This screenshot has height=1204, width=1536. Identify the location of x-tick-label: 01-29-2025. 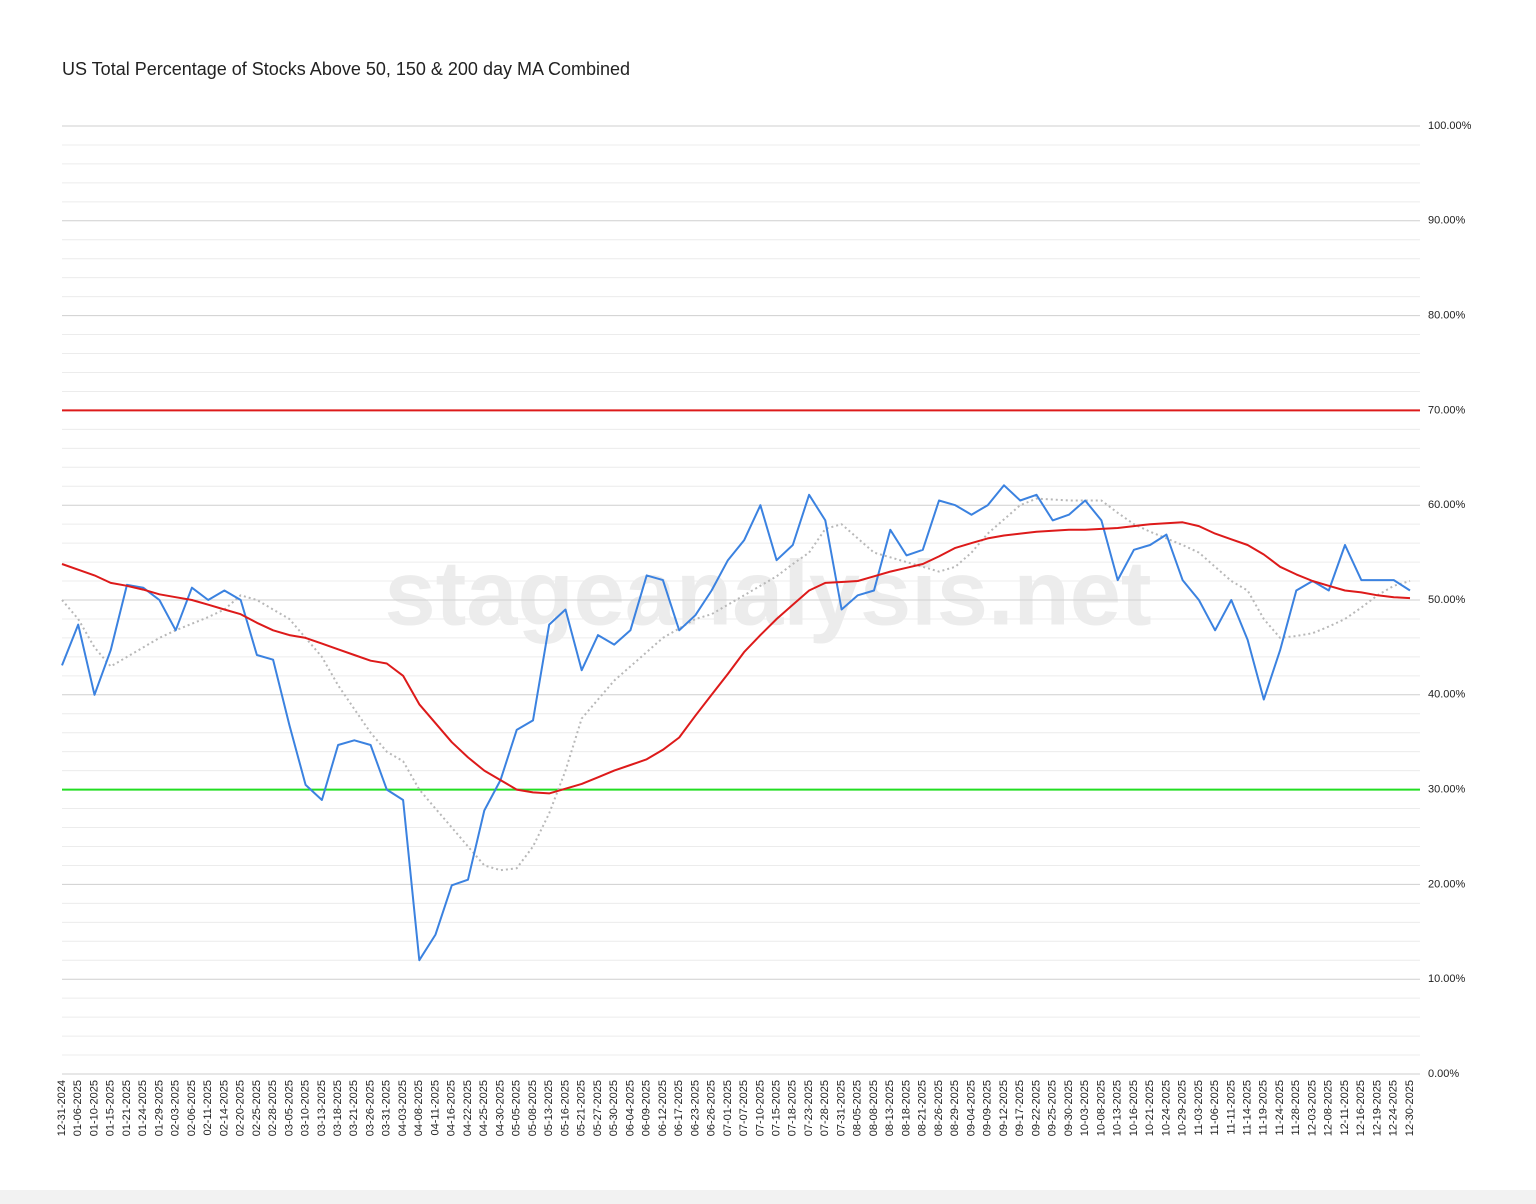
(159, 1108).